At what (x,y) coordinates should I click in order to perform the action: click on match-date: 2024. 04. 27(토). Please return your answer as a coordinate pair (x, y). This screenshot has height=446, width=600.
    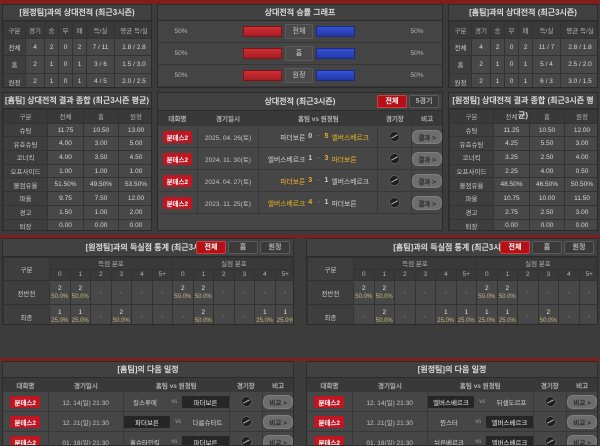
    Looking at the image, I should click on (228, 182).